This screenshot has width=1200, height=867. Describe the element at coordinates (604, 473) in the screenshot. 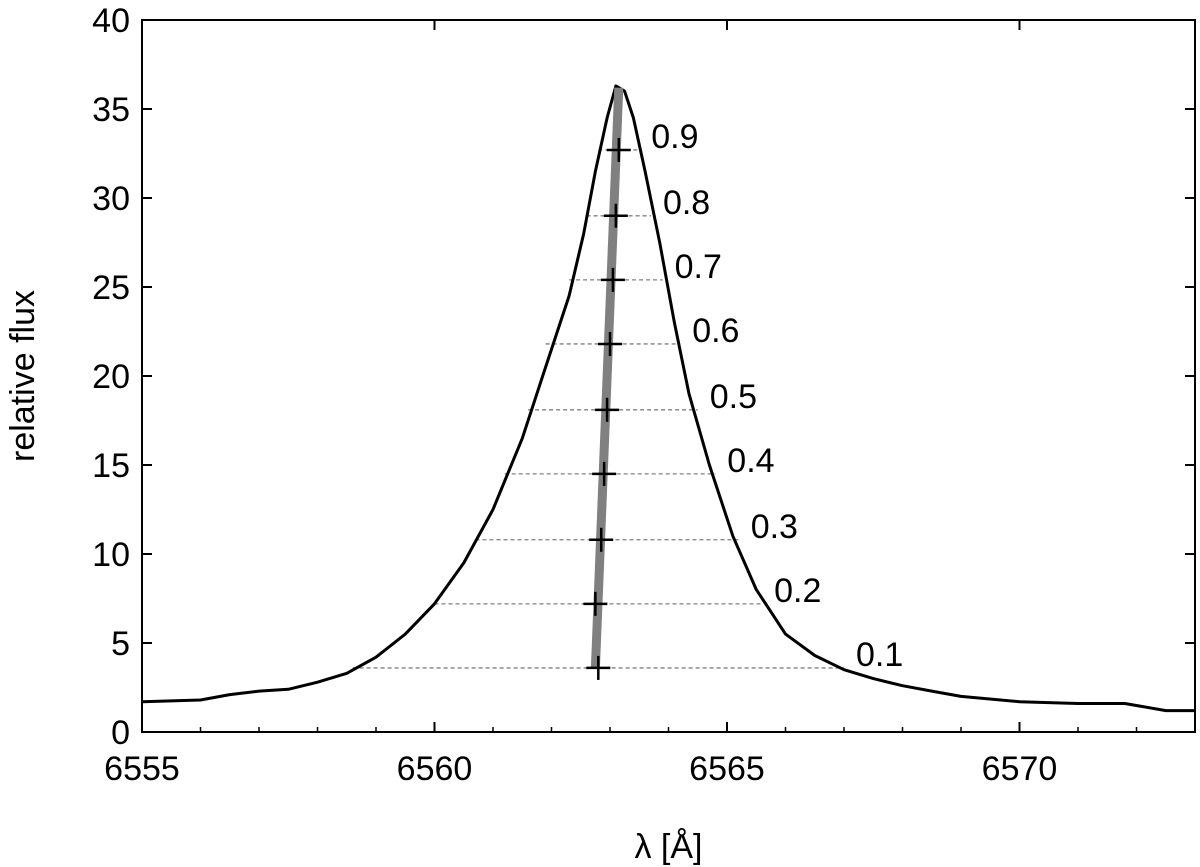

I see `bisector-point-0.4` at that location.